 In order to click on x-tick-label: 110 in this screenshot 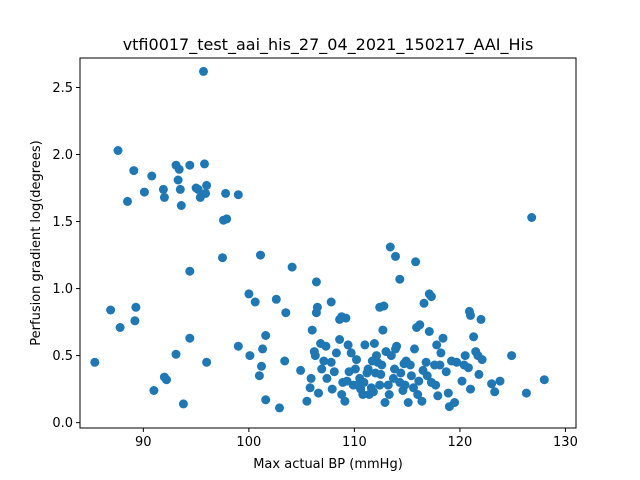, I will do `click(354, 442)`.